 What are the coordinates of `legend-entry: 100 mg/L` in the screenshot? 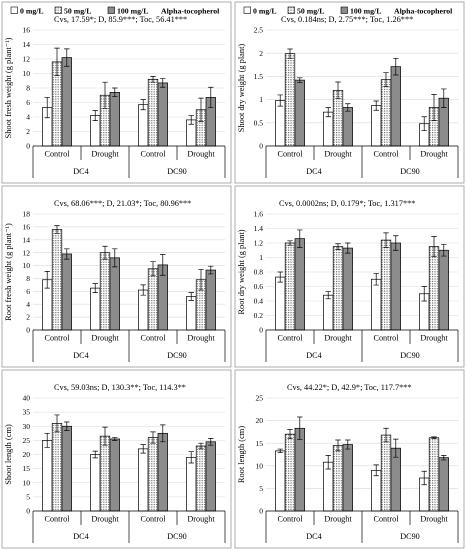 It's located at (132, 11).